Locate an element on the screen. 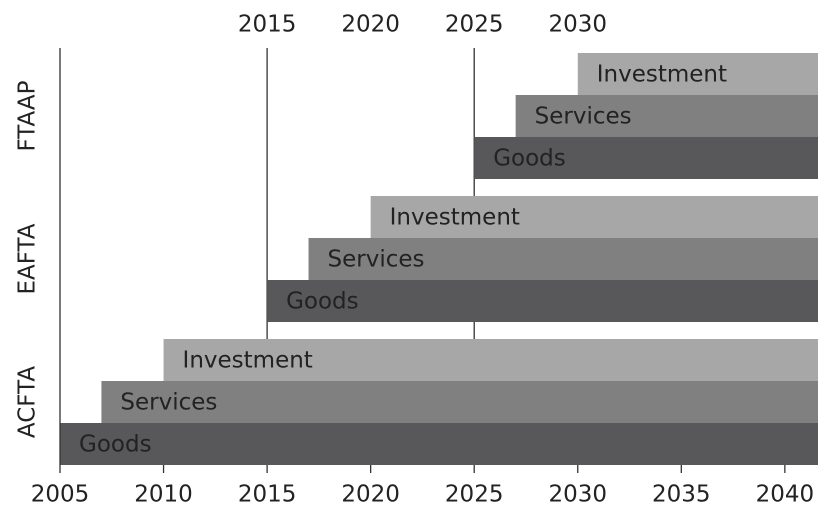 This screenshot has height=506, width=818. x2-tick-label: 2020 is located at coordinates (370, 25).